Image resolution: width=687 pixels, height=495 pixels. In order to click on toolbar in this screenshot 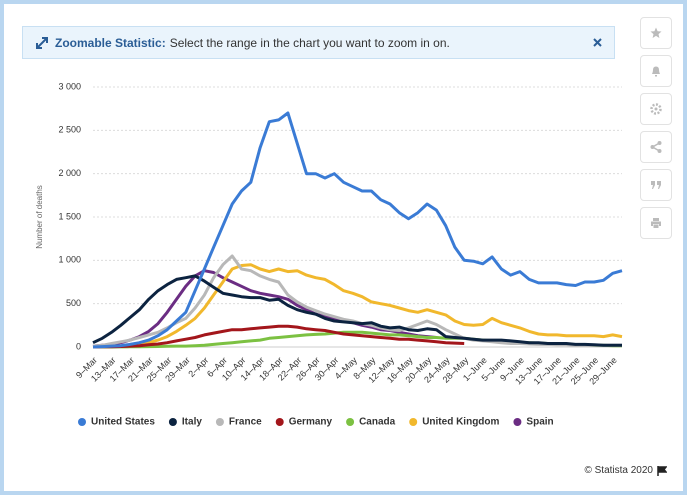, I will do `click(656, 131)`.